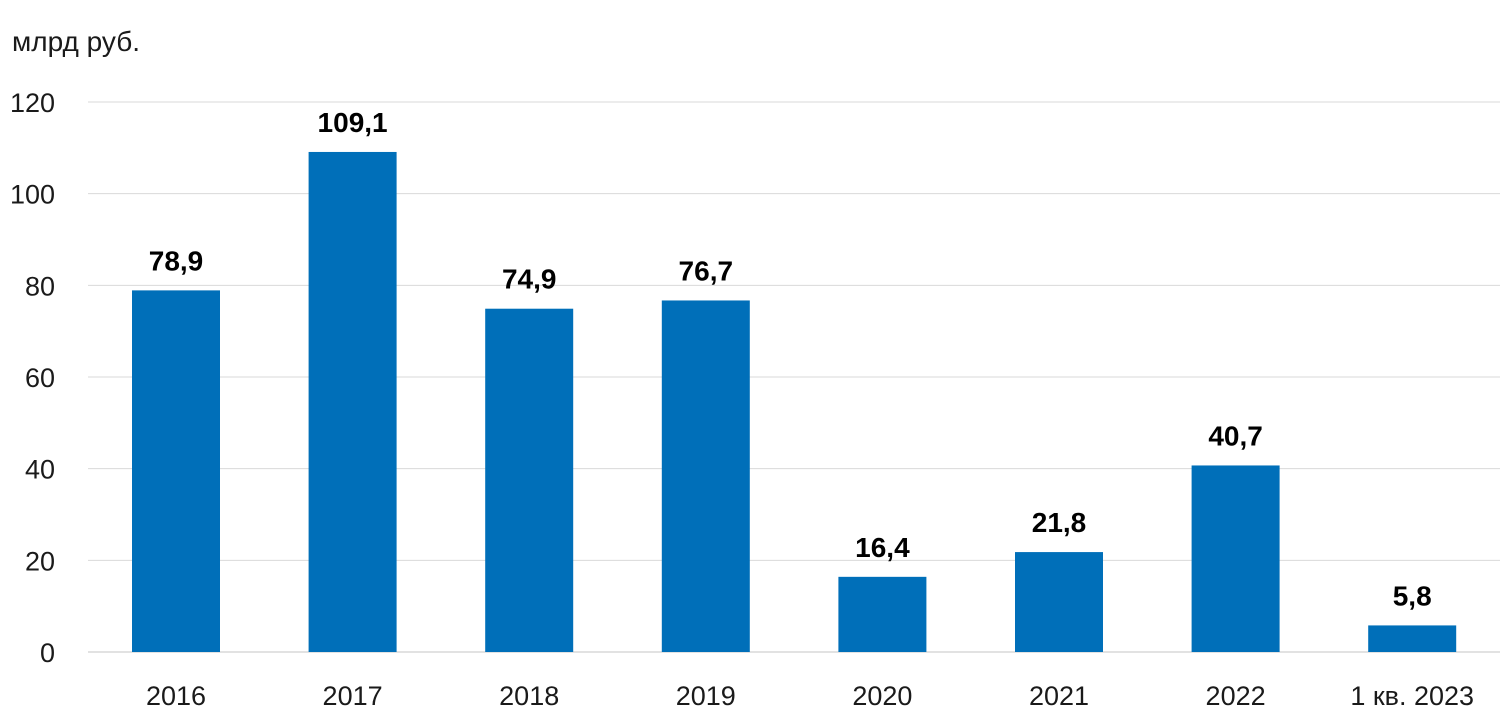  I want to click on y-tick-label: 80, so click(40, 286).